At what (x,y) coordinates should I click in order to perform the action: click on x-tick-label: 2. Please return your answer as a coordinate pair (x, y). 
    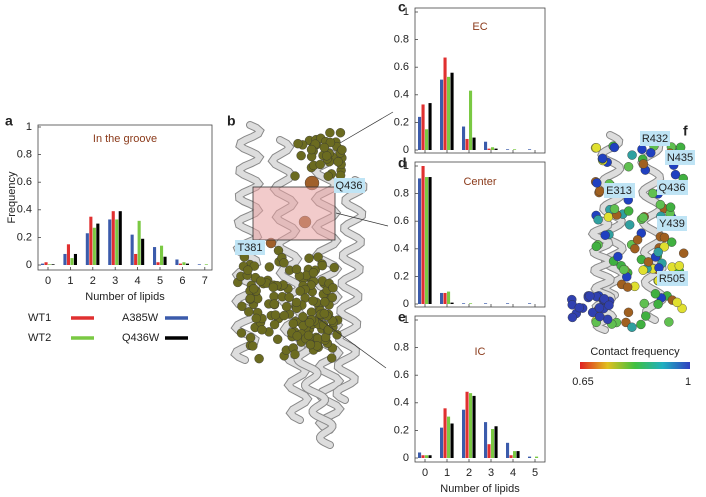
    Looking at the image, I should click on (93, 281).